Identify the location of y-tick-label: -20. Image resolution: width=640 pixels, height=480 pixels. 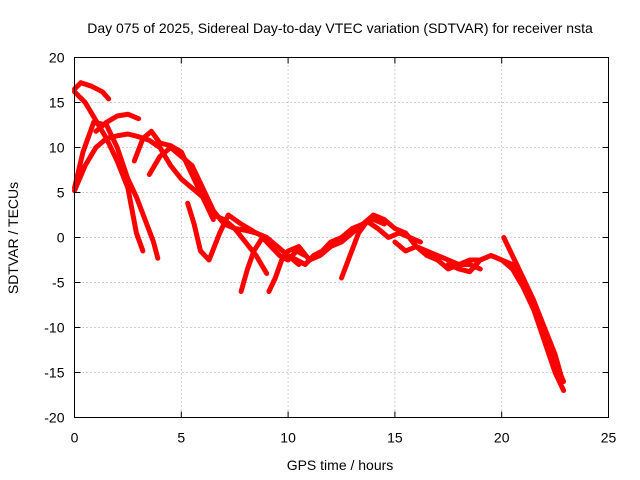
(54, 418).